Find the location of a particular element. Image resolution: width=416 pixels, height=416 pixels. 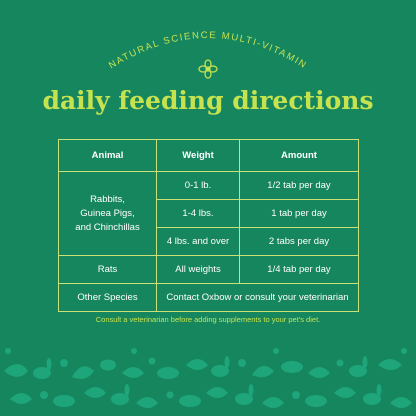

page-title: daily feeding directions is located at coordinates (208, 100).